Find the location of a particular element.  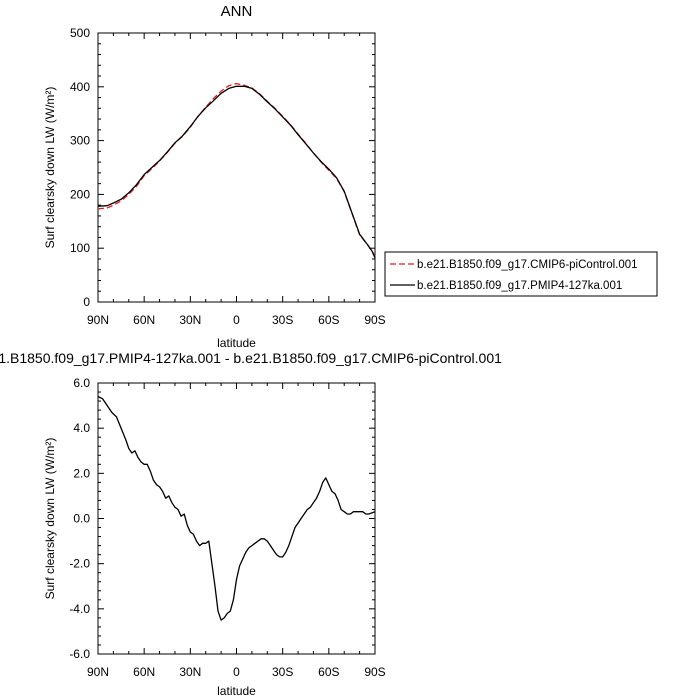

series-line-control is located at coordinates (236, 169).